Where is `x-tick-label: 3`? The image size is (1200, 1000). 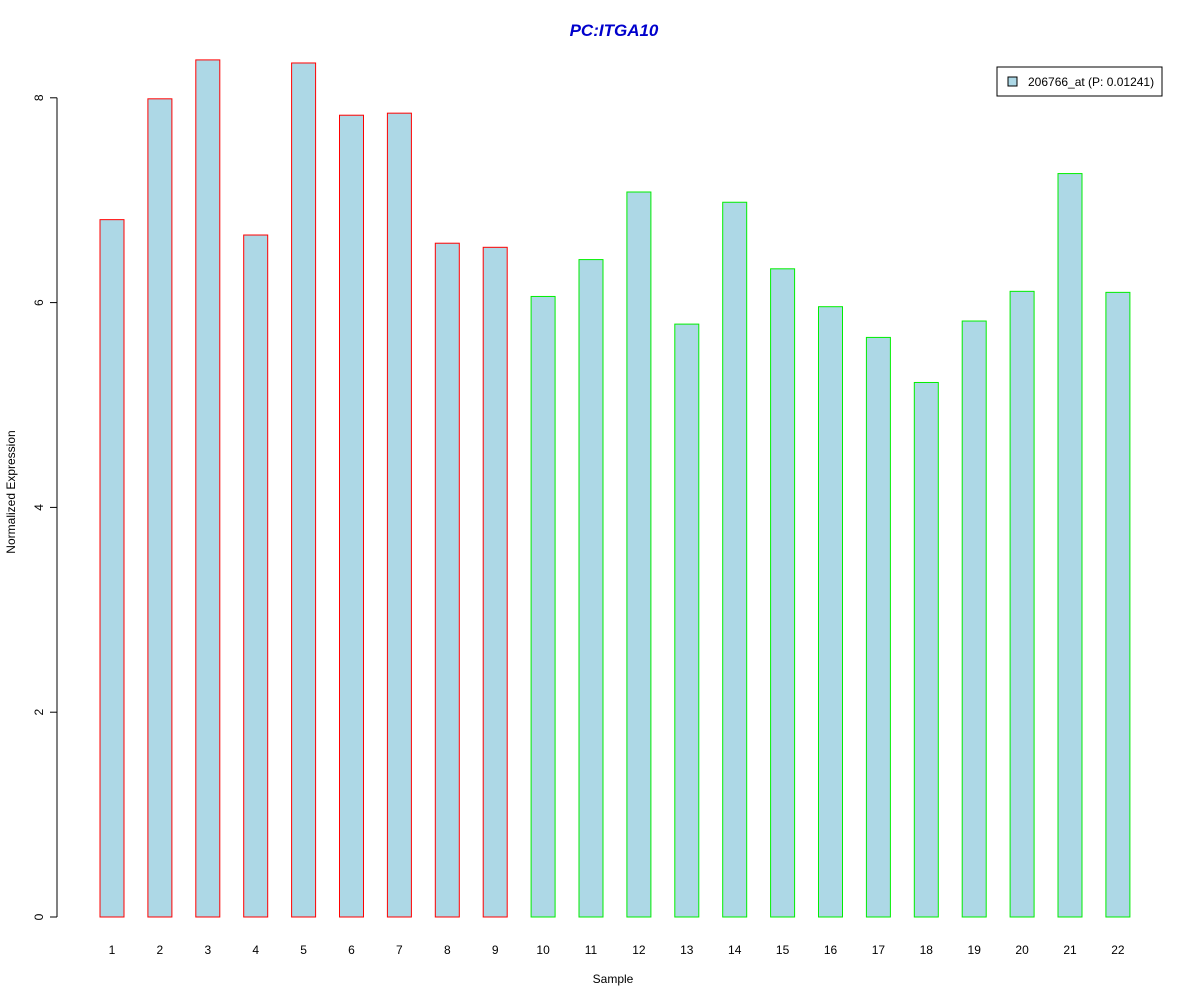 x-tick-label: 3 is located at coordinates (207, 950).